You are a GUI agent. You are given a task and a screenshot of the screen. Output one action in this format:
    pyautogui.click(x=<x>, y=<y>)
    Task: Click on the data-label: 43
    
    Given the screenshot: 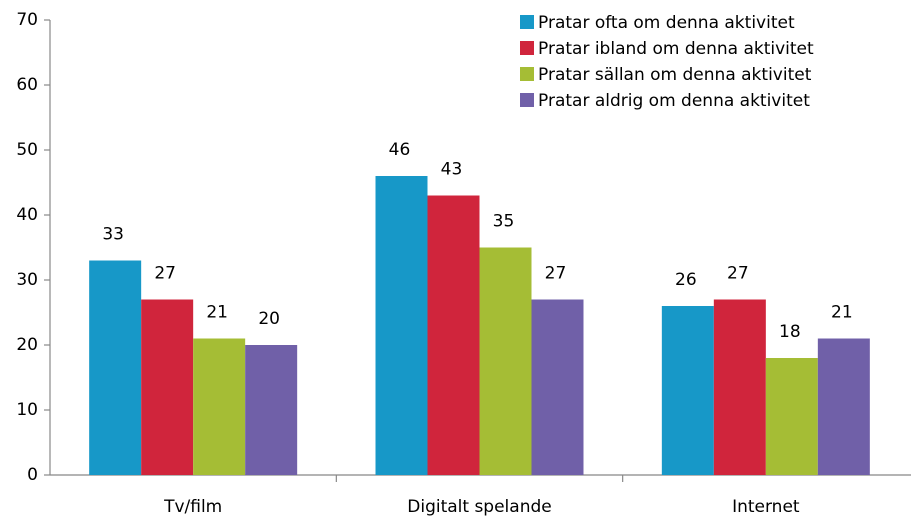 What is the action you would take?
    pyautogui.click(x=452, y=170)
    